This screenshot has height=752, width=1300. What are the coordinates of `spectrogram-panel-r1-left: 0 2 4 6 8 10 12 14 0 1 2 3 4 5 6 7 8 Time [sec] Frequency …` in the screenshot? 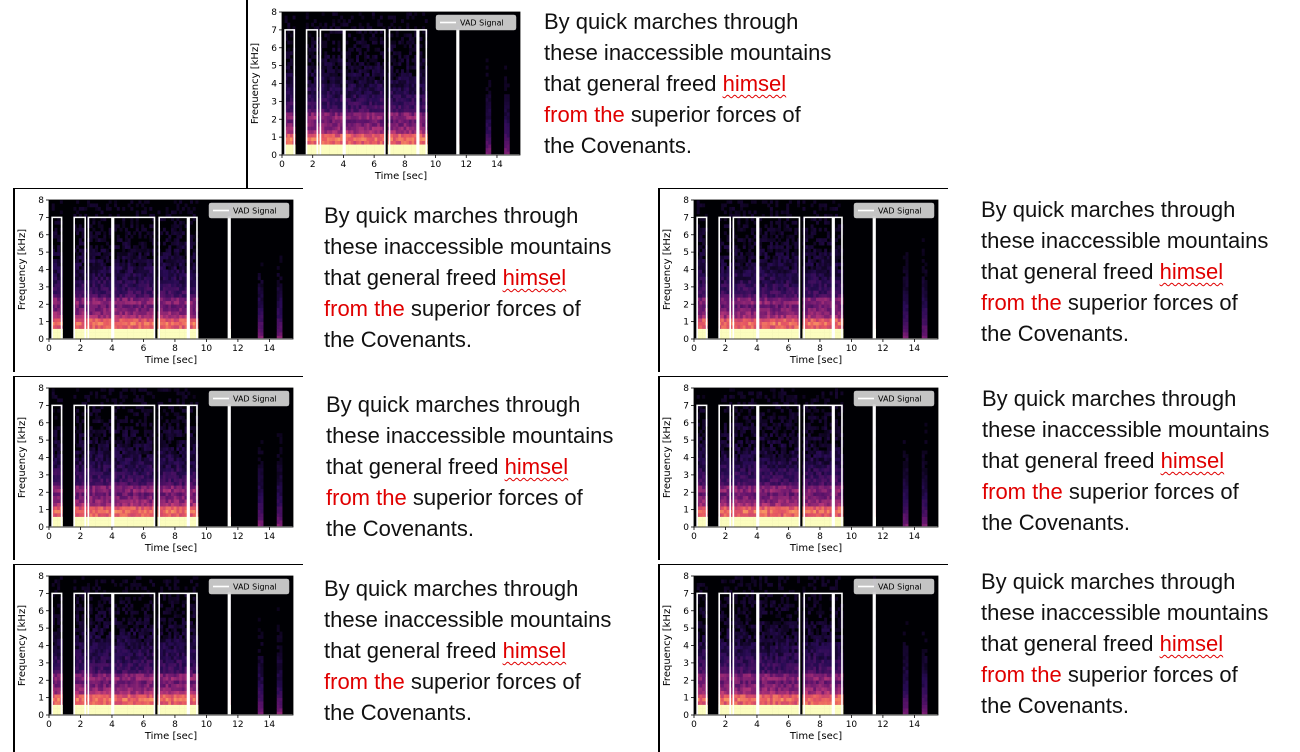 It's located at (158, 280).